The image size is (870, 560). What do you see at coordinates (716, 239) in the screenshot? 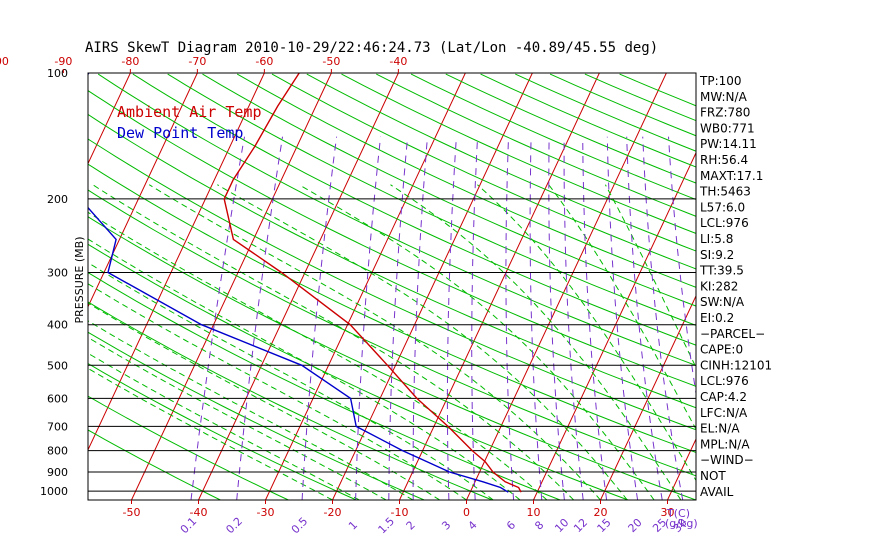
I see `index-line: LI:5.8` at bounding box center [716, 239].